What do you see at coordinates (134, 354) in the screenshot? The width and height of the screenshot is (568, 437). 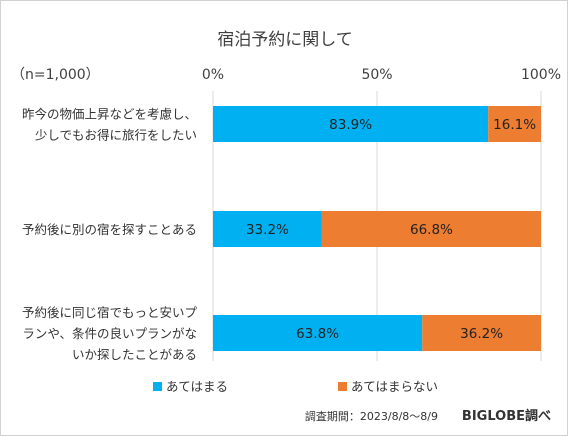 I see `category-label: いか探したことがある` at bounding box center [134, 354].